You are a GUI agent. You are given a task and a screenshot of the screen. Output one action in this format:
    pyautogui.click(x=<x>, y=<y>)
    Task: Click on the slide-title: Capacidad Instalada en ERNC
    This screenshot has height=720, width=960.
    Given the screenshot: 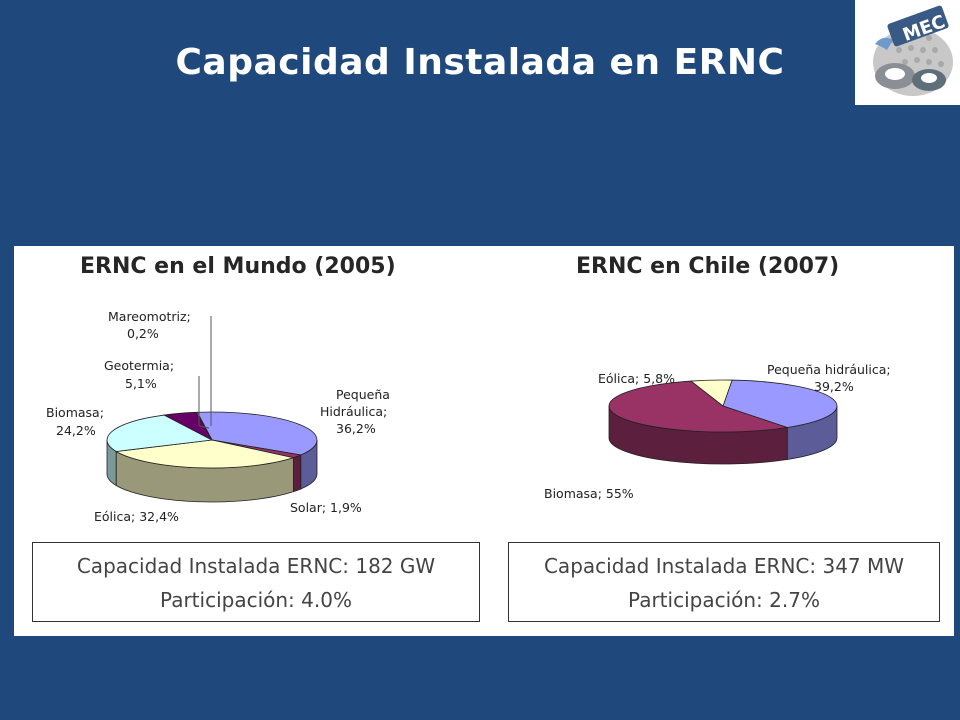 What is the action you would take?
    pyautogui.click(x=480, y=62)
    